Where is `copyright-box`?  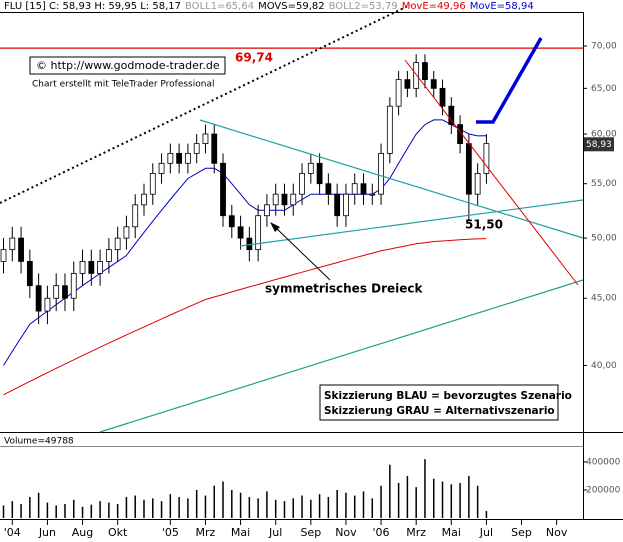
copyright-box is located at coordinates (127, 65).